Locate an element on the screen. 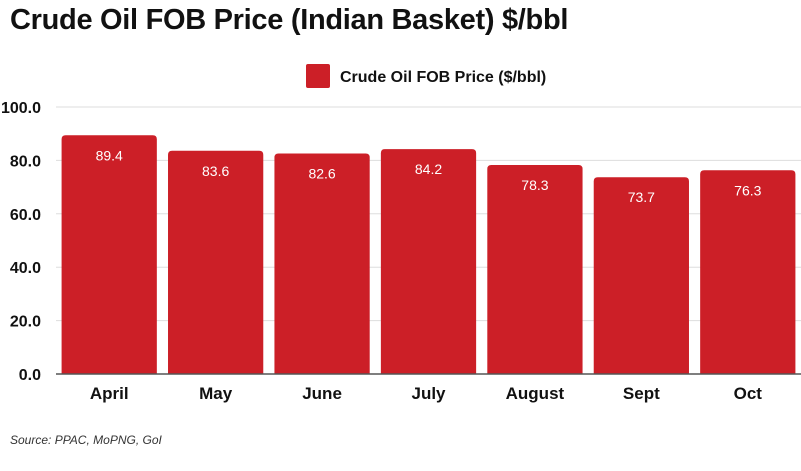 The width and height of the screenshot is (801, 471). y-tick-label: 0.0 is located at coordinates (30, 375).